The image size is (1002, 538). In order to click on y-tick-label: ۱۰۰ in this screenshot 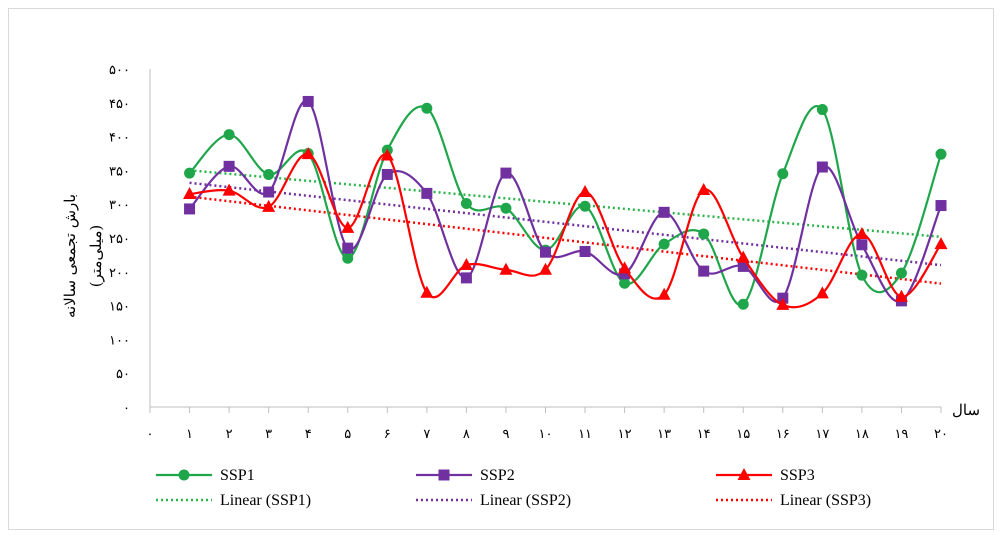, I will do `click(119, 340)`.